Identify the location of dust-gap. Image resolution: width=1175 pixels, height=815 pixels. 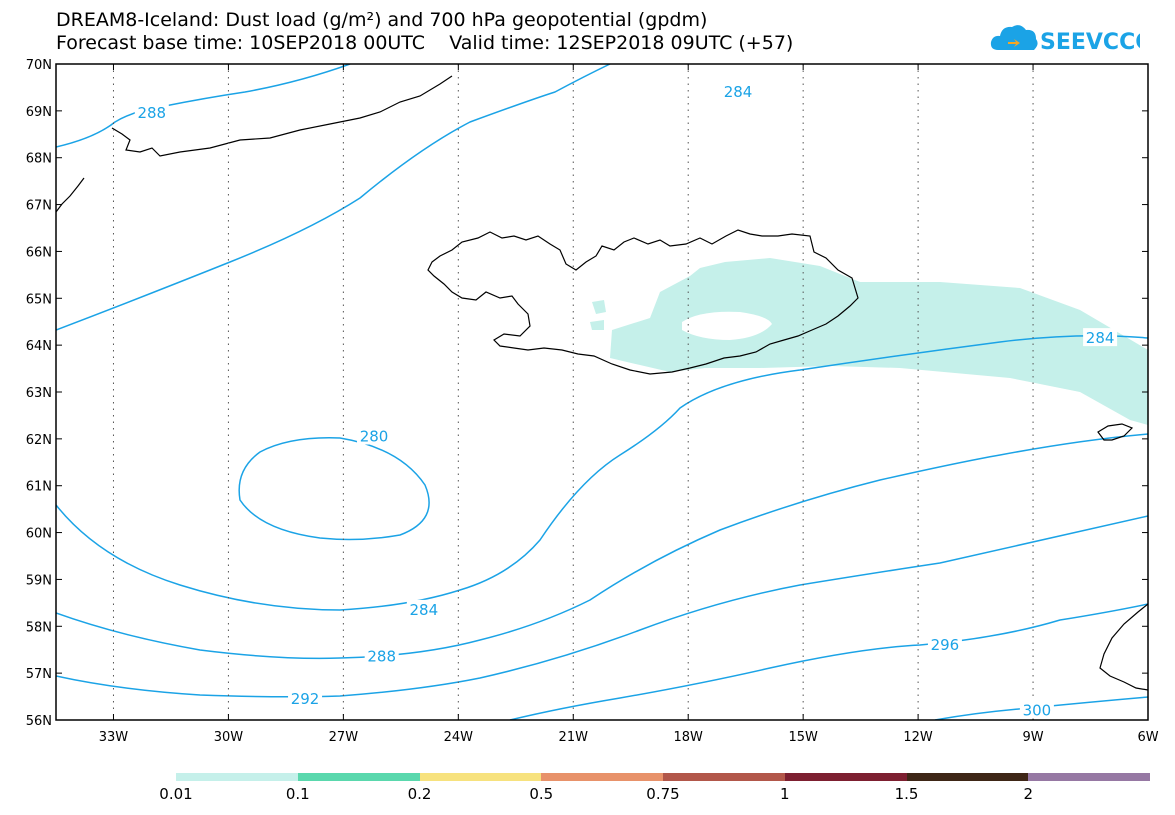
(727, 325).